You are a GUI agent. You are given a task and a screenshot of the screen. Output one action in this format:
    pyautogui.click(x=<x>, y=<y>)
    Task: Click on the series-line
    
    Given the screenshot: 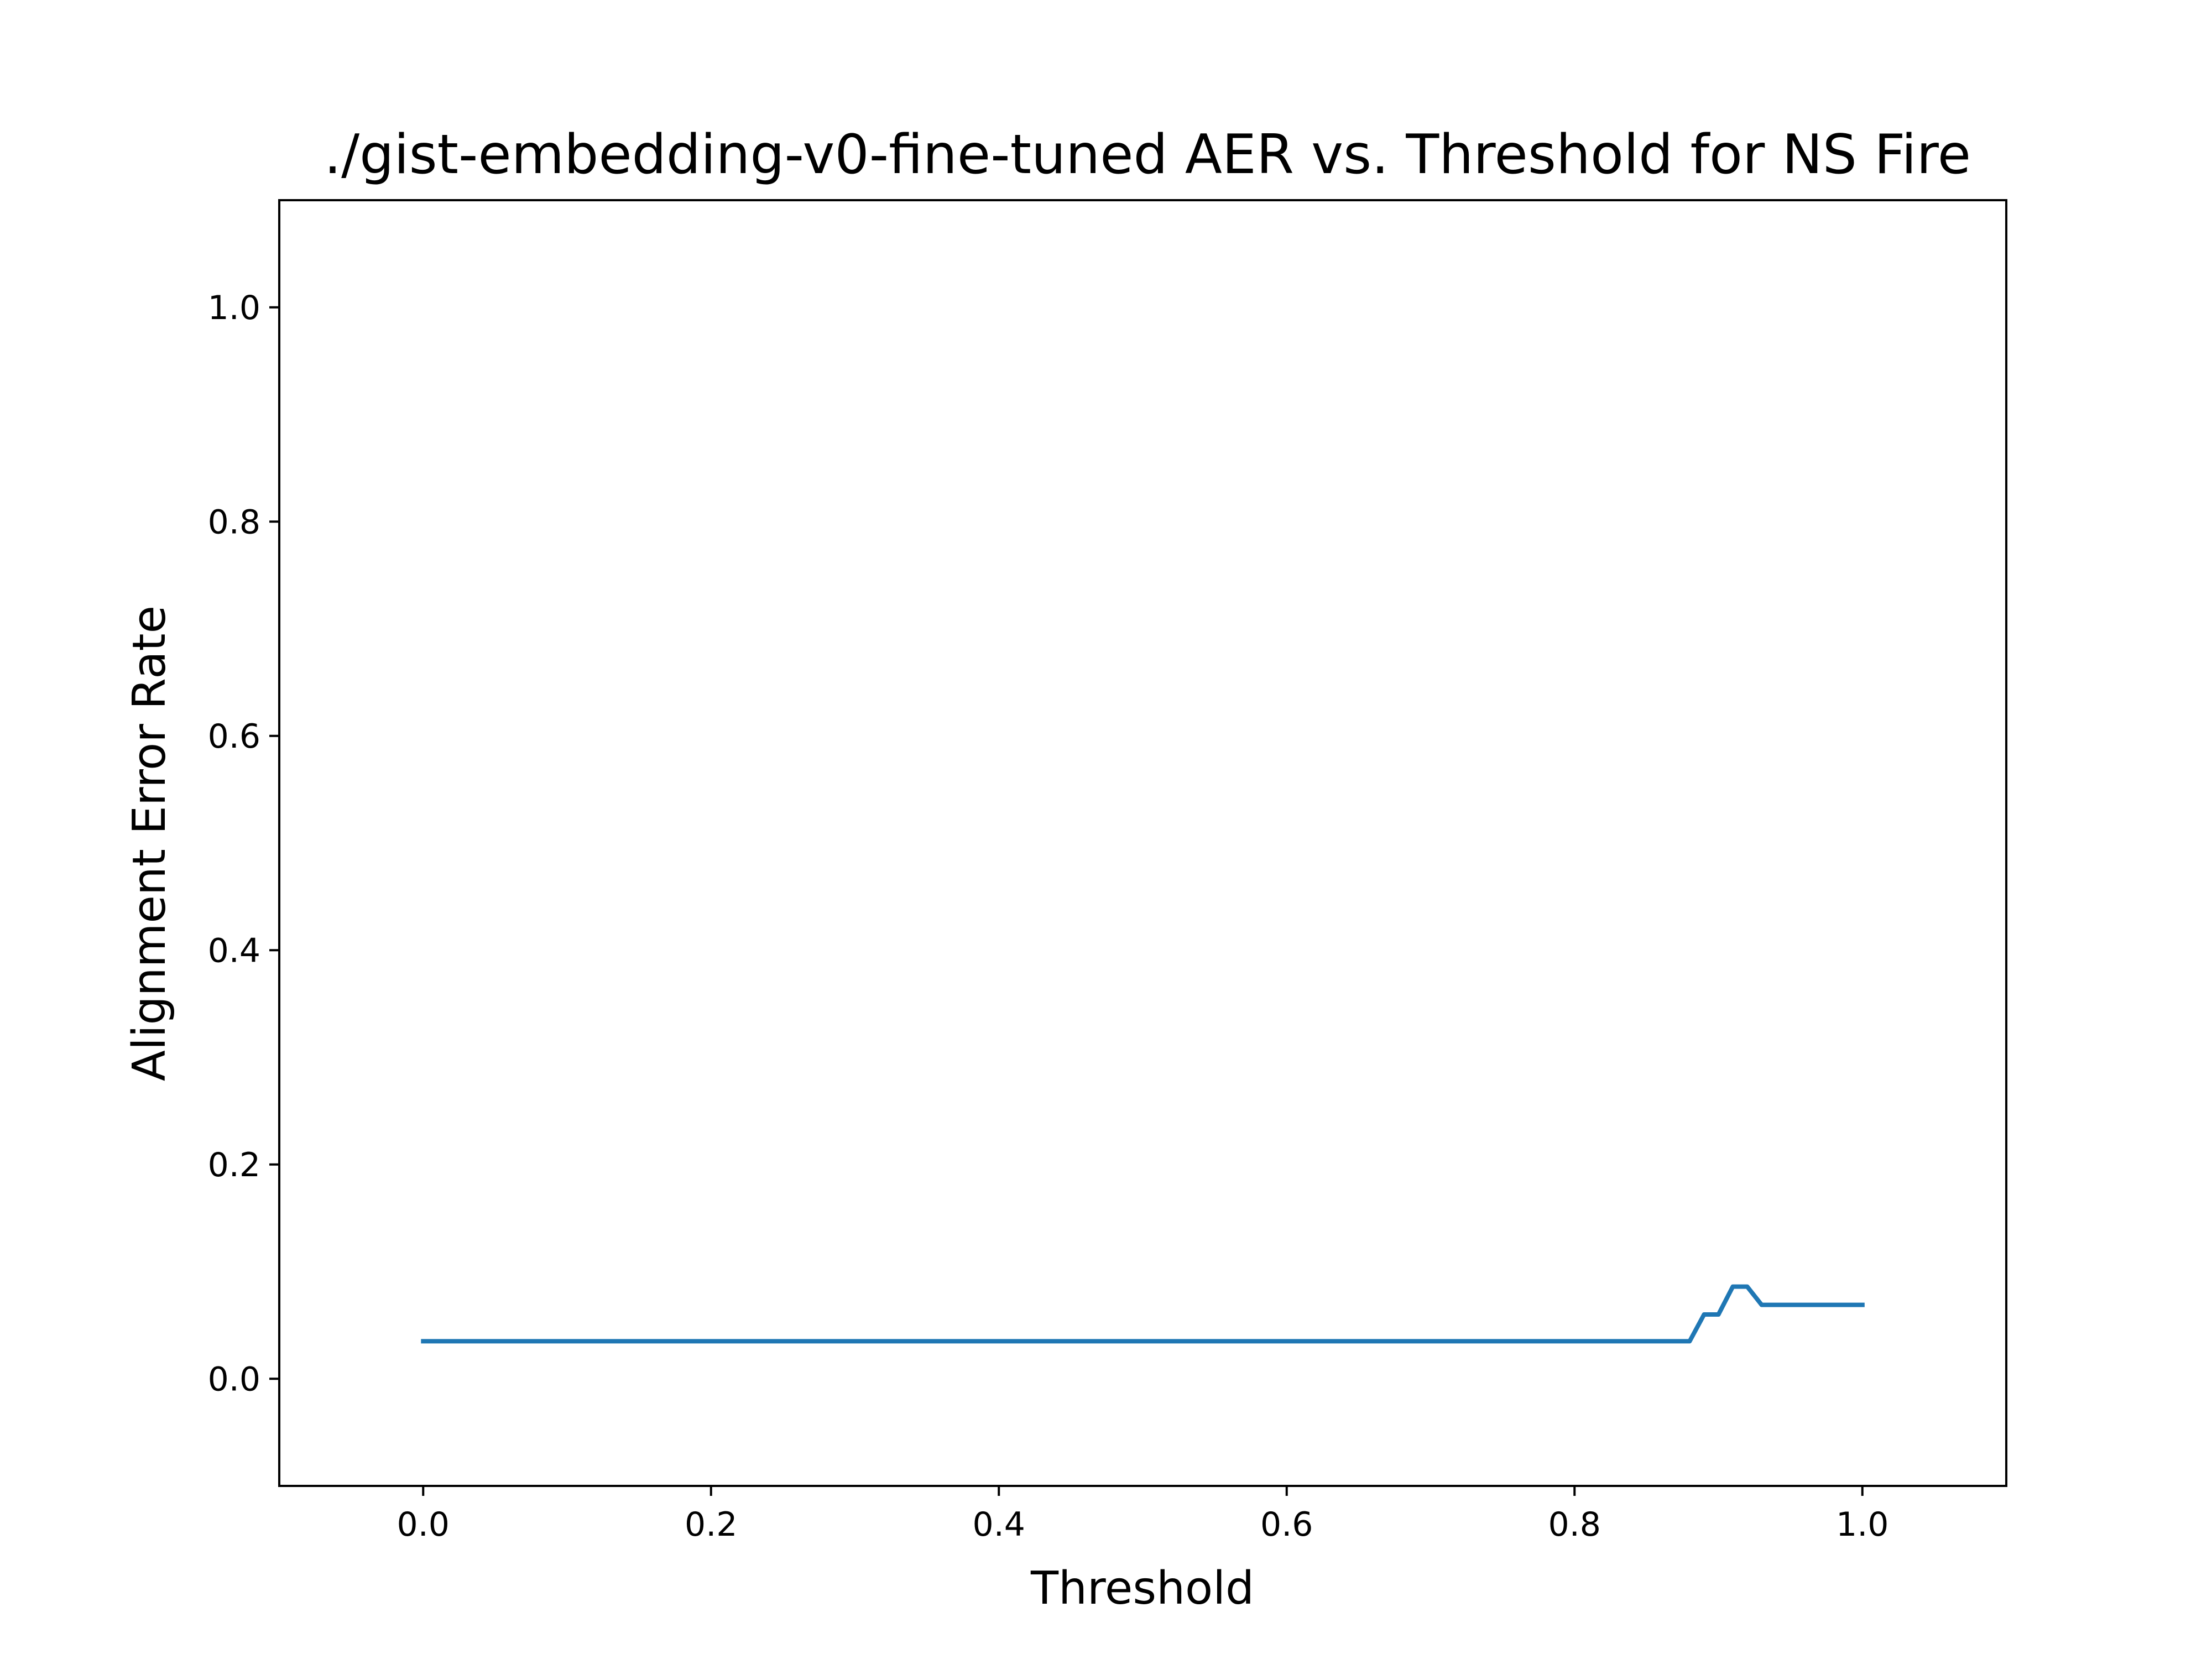 What is the action you would take?
    pyautogui.click(x=1143, y=1314)
    